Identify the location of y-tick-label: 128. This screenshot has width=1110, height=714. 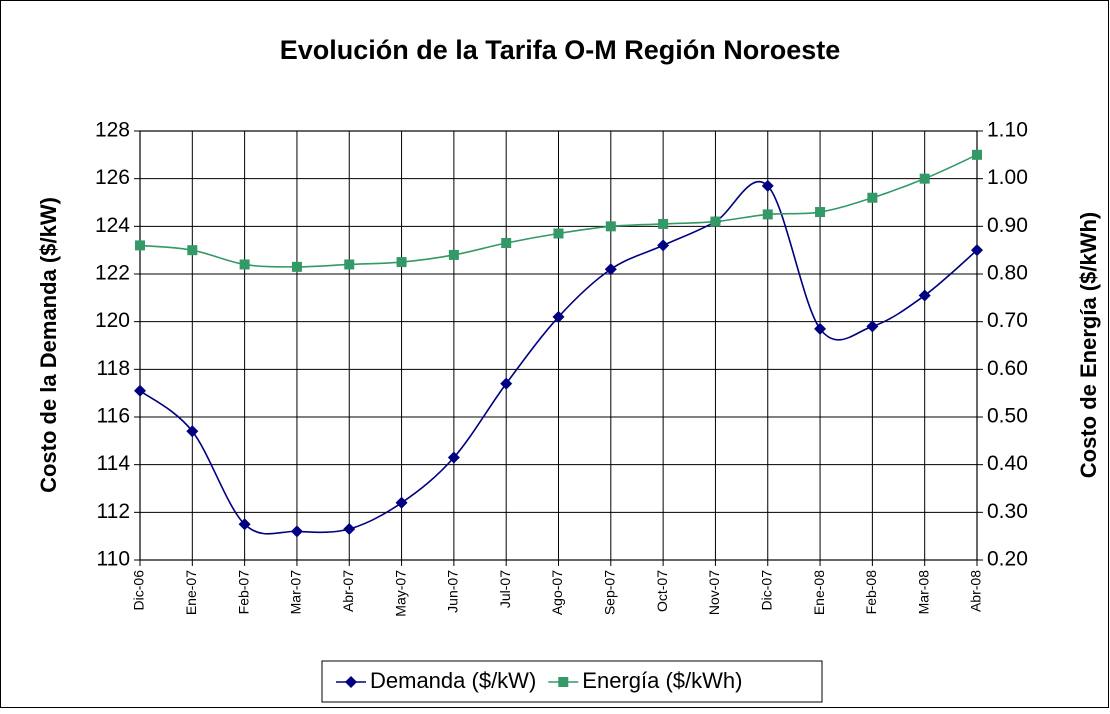
(112, 130).